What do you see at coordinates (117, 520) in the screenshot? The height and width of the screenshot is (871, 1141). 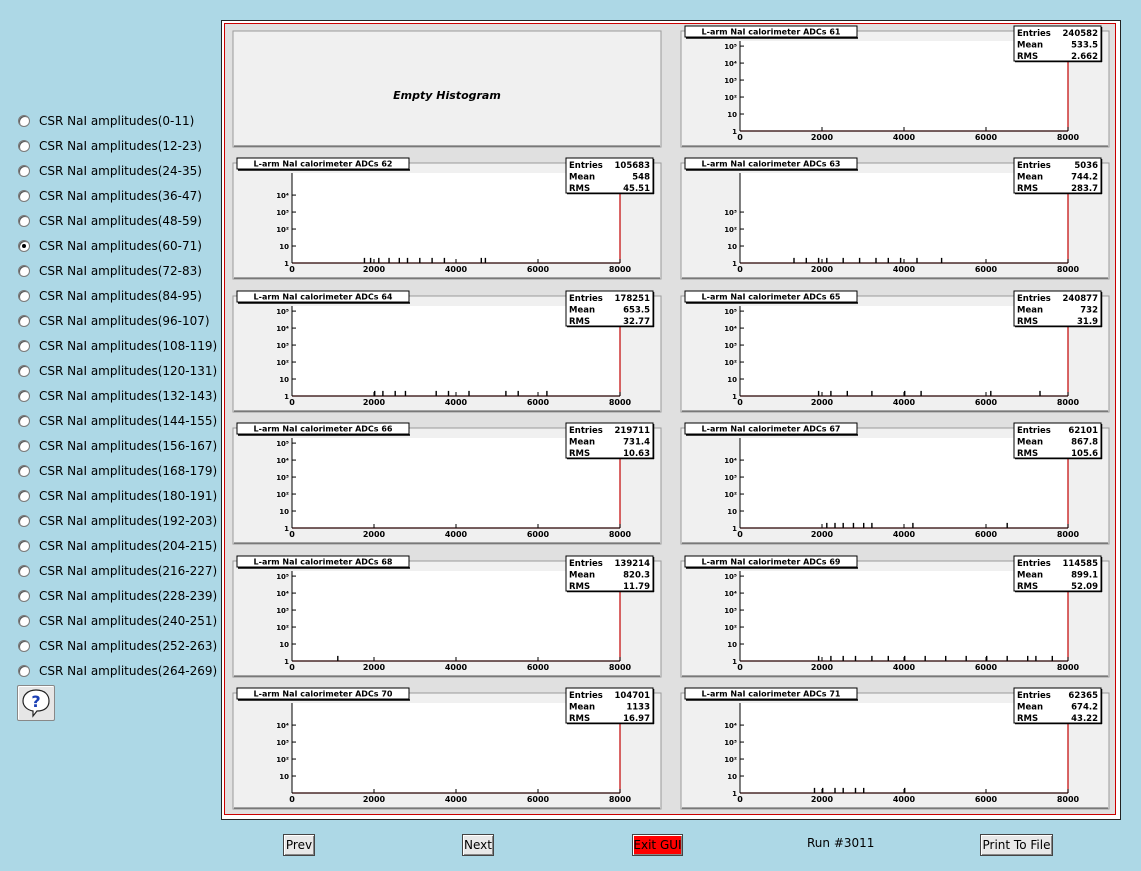 I see `group-radio-row: CSR NaI amplitudes(192-203)` at bounding box center [117, 520].